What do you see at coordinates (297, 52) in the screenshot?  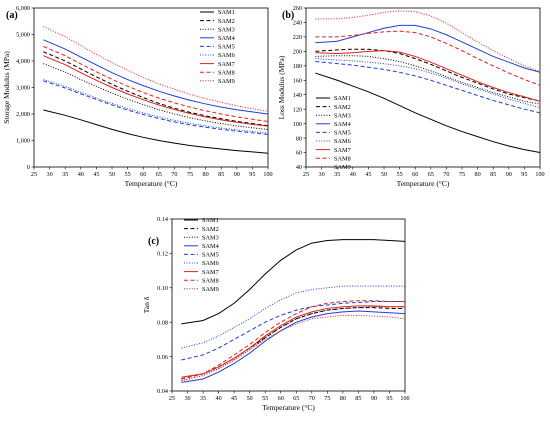 I see `y-tick-label: 200` at bounding box center [297, 52].